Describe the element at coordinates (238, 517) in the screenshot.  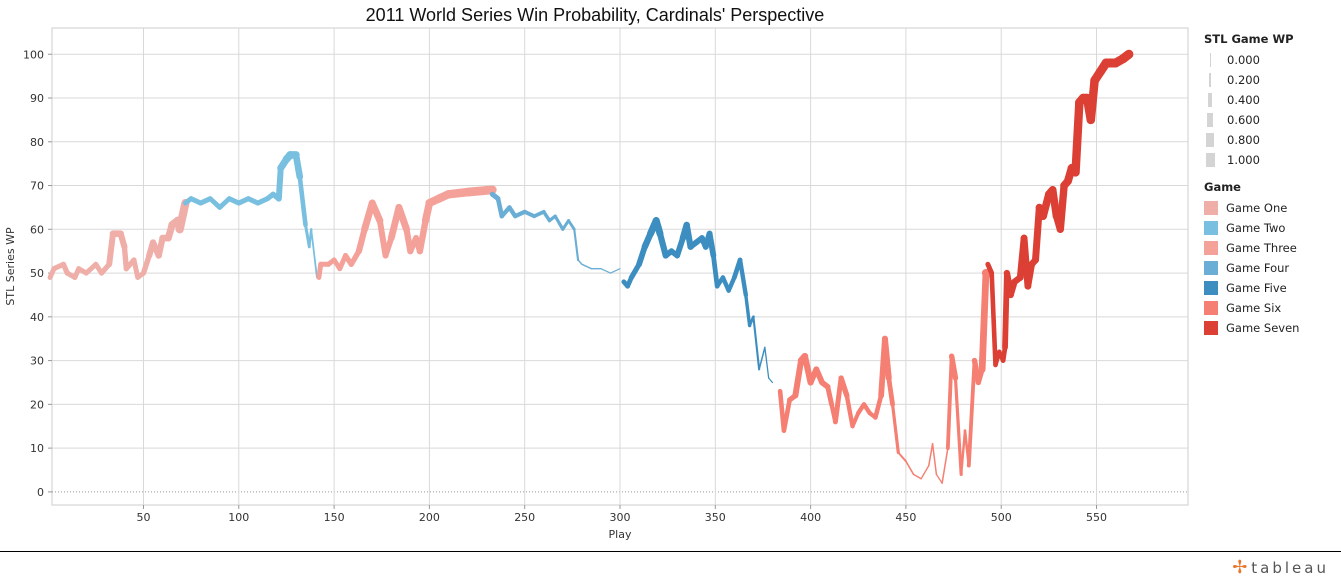
I see `x-tick-label: 100` at that location.